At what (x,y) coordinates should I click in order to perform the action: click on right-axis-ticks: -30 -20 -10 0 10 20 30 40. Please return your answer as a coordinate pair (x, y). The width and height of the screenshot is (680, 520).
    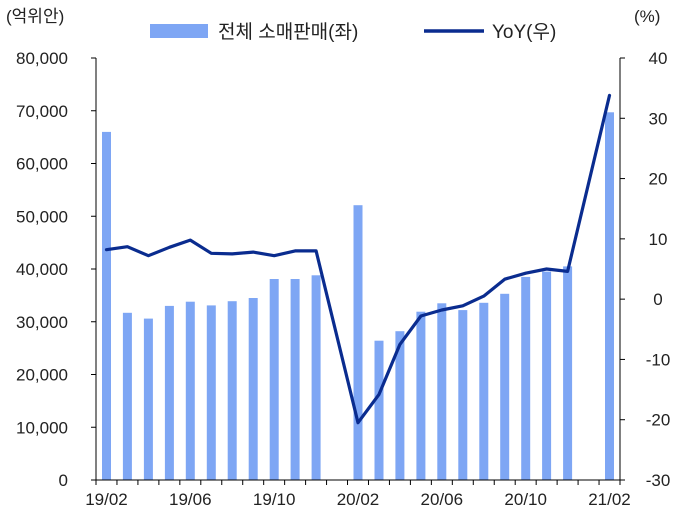
    Looking at the image, I should click on (645, 269).